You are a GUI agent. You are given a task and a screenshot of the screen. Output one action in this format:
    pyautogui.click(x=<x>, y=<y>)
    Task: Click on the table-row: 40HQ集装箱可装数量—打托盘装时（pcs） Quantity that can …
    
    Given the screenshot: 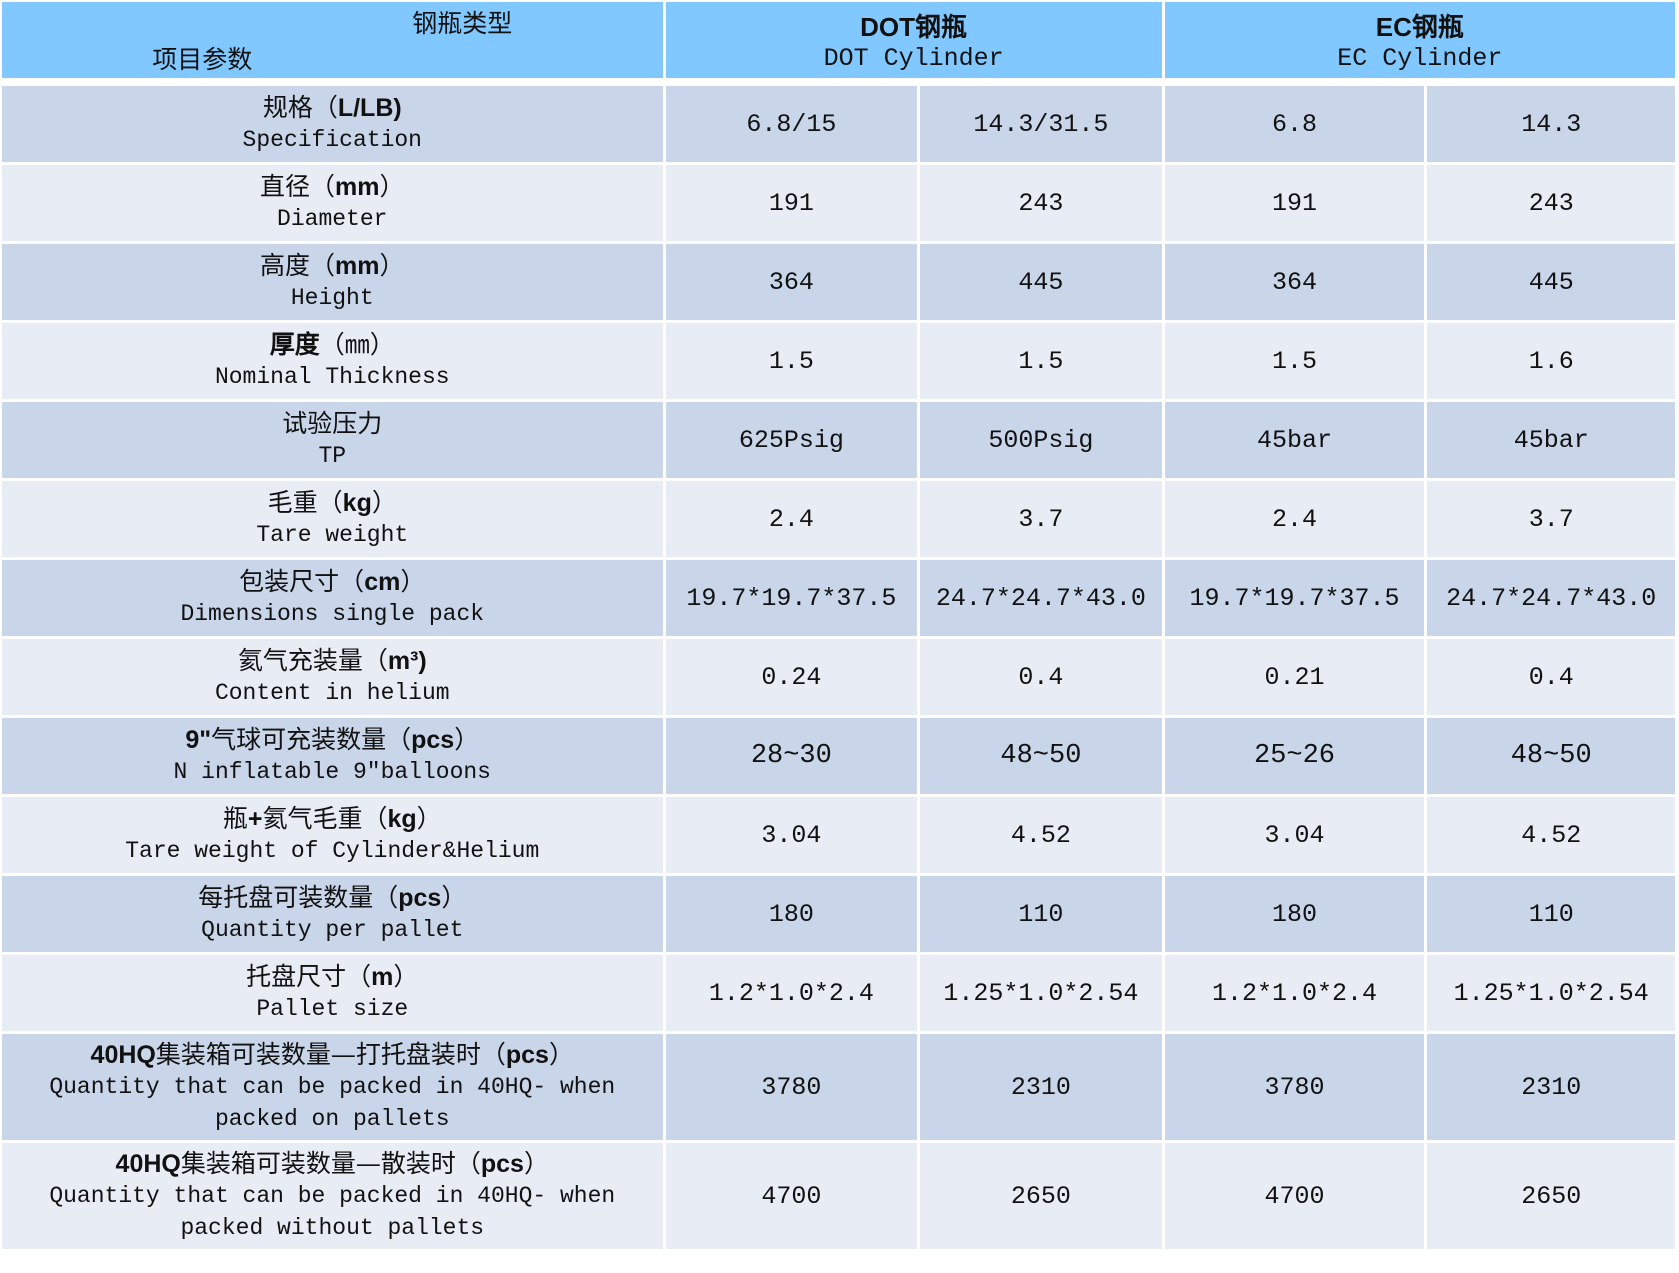 What is the action you would take?
    pyautogui.click(x=838, y=1087)
    